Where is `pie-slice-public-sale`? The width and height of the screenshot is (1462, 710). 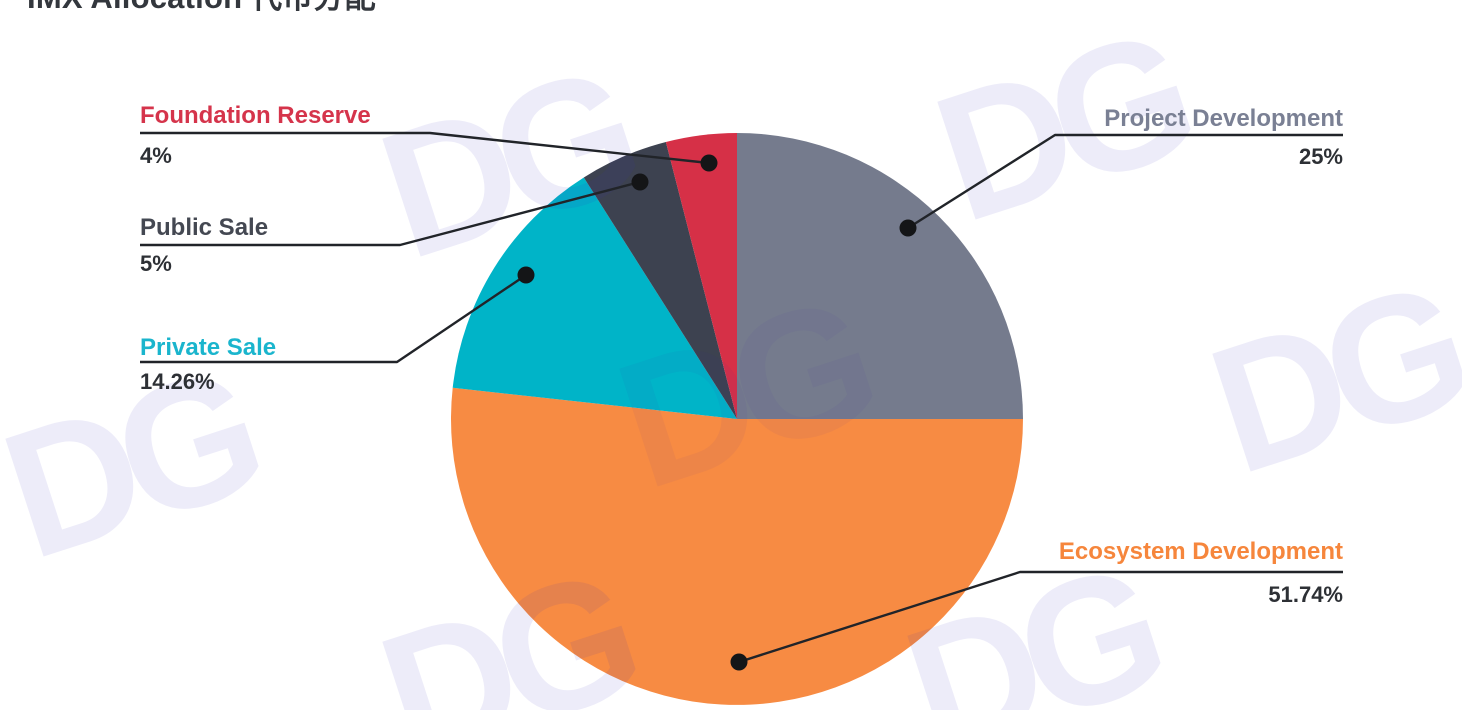
pie-slice-public-sale is located at coordinates (660, 280).